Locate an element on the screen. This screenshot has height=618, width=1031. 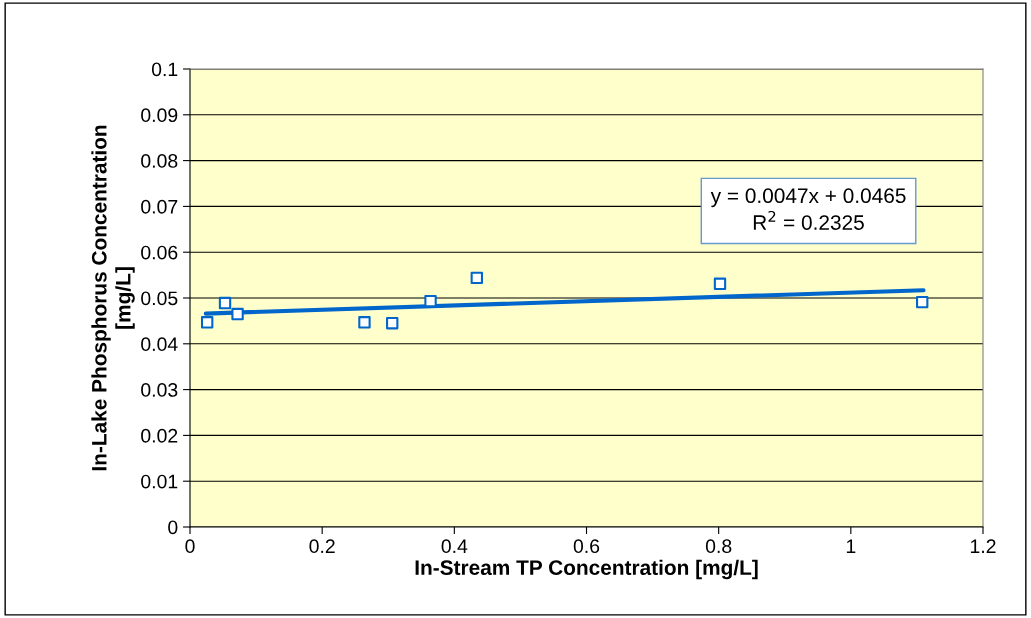
y-tick-label: 0.02 is located at coordinates (159, 435).